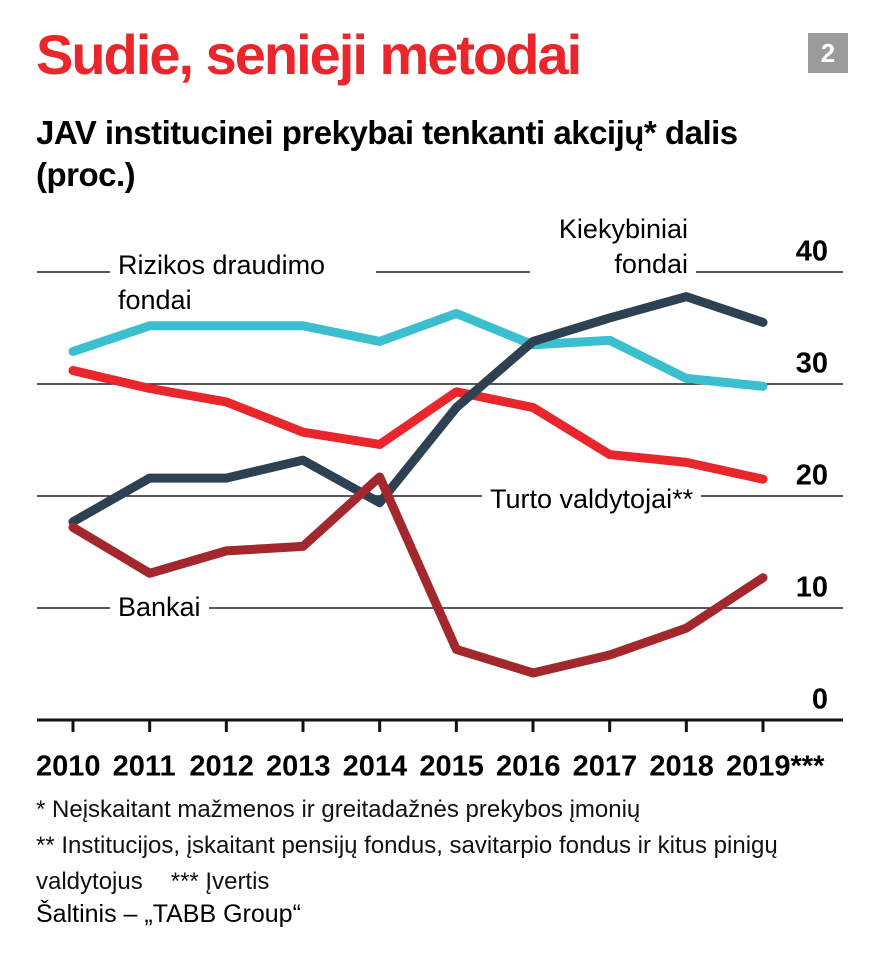 This screenshot has height=970, width=888. What do you see at coordinates (159, 607) in the screenshot?
I see `series-label: Bankai` at bounding box center [159, 607].